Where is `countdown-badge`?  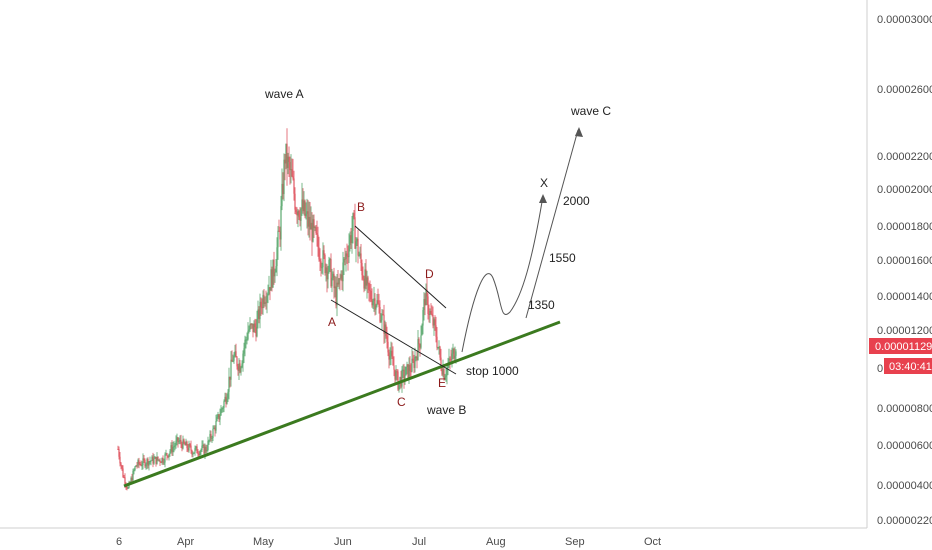 countdown-badge is located at coordinates (908, 366).